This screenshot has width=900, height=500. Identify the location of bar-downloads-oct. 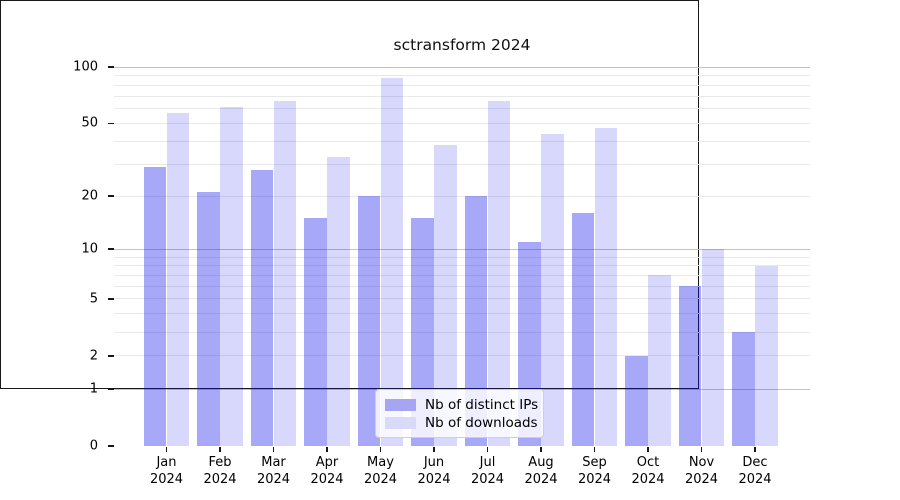
(659, 360).